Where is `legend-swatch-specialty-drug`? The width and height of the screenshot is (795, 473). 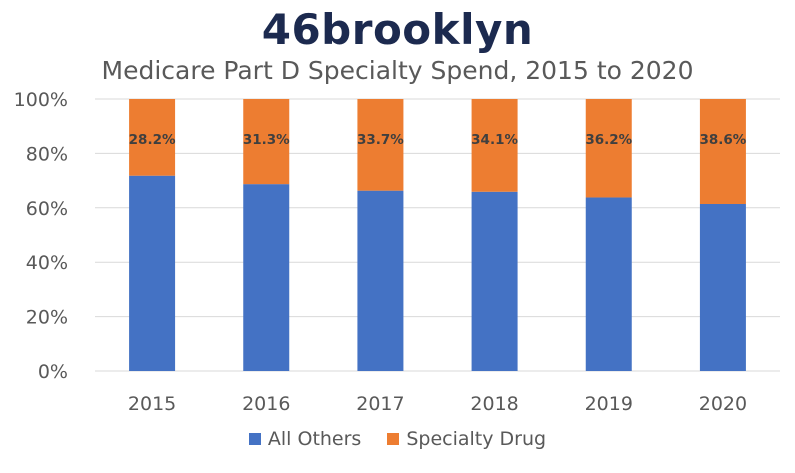
legend-swatch-specialty-drug is located at coordinates (393, 439).